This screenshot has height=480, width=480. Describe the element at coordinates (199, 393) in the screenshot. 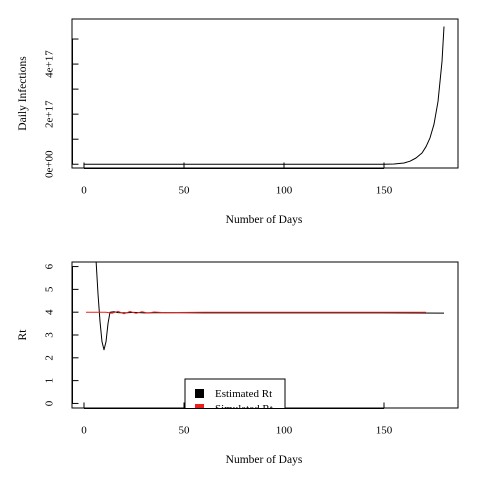

I see `legend-key-estimated-rt` at that location.